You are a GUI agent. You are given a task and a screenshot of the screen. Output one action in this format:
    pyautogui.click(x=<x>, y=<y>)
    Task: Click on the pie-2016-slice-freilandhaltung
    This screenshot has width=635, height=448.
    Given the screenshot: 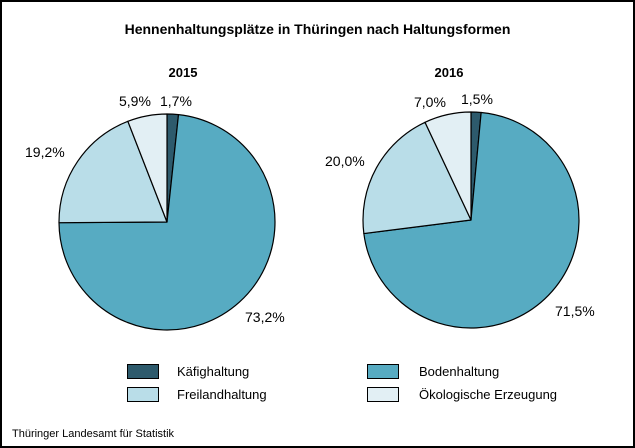 What is the action you would take?
    pyautogui.click(x=417, y=178)
    